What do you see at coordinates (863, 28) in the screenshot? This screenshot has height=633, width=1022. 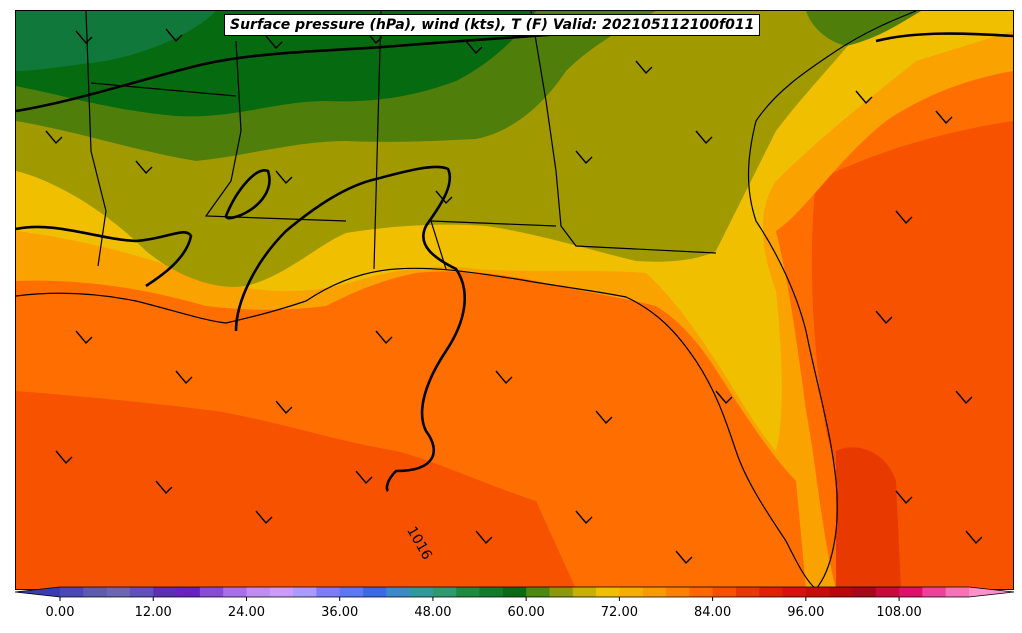 I see `temp-field-ne-green` at bounding box center [863, 28].